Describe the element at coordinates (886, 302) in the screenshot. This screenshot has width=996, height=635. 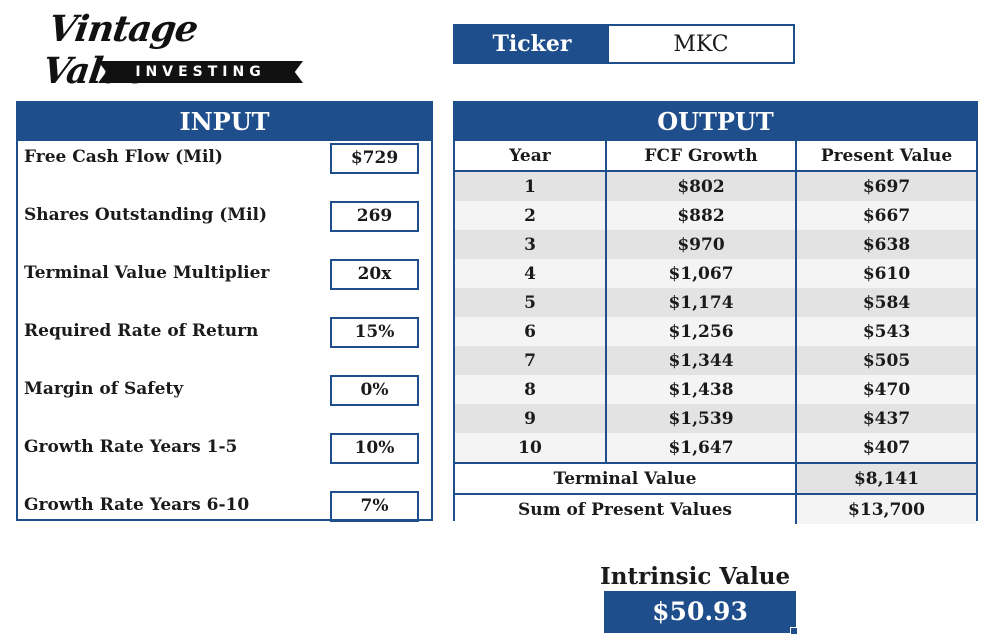
I see `pv-cell: $584` at that location.